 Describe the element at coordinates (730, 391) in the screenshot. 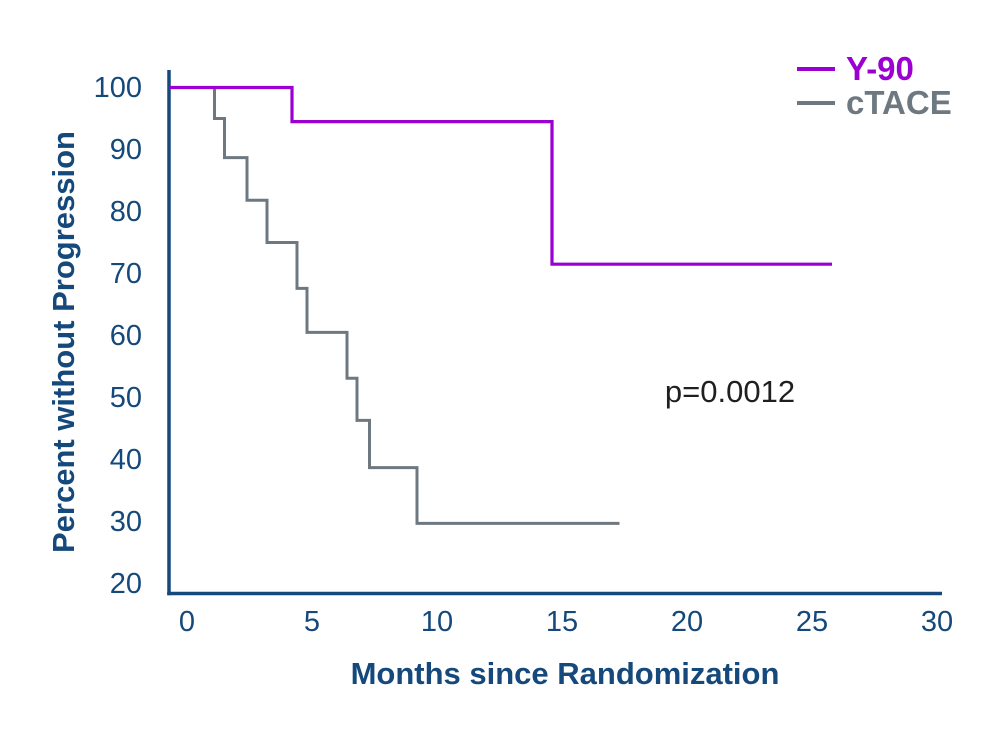

I see `p-value-annotation: p=0.0012` at that location.